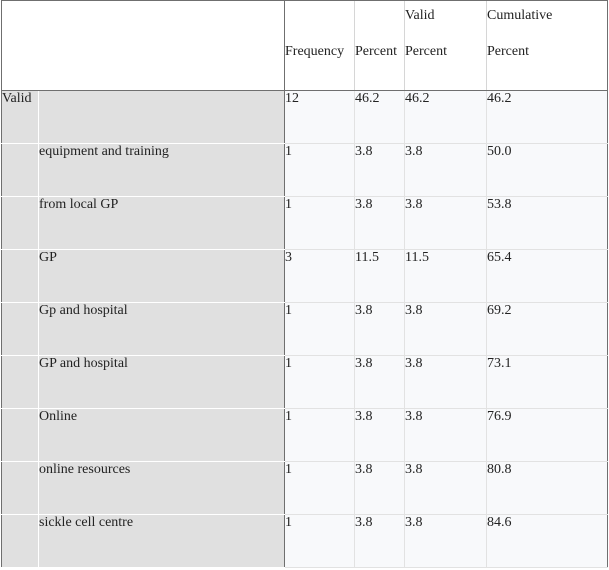 This screenshot has height=570, width=609. What do you see at coordinates (547, 329) in the screenshot?
I see `cumulative-percent-cell: 69.2` at bounding box center [547, 329].